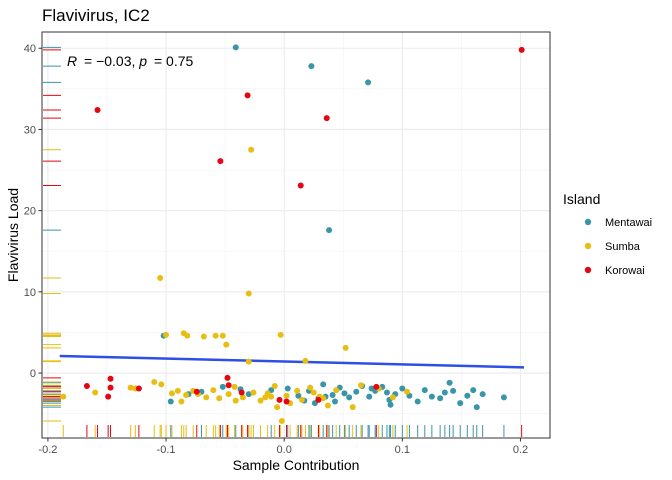 Image resolution: width=672 pixels, height=480 pixels. What do you see at coordinates (296, 465) in the screenshot?
I see `x-axis-title: Sample Contribution` at bounding box center [296, 465].